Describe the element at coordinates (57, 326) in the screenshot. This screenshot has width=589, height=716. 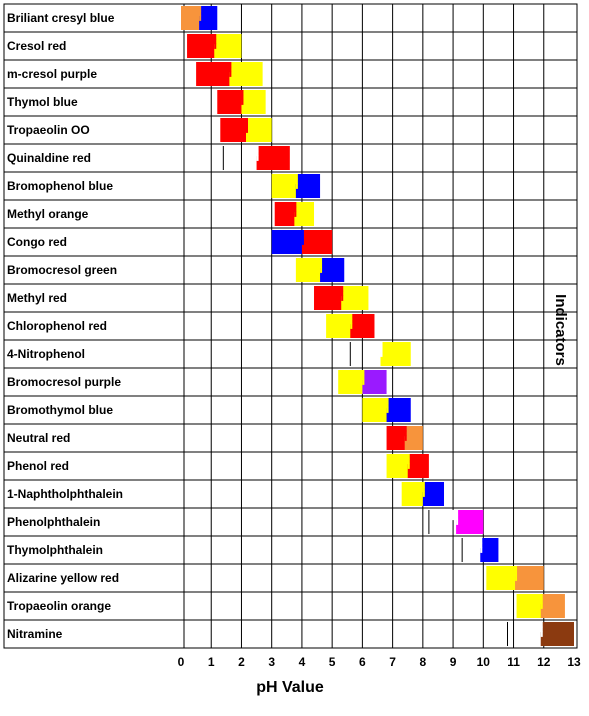
I see `indicator-label: Chlorophenol red` at that location.